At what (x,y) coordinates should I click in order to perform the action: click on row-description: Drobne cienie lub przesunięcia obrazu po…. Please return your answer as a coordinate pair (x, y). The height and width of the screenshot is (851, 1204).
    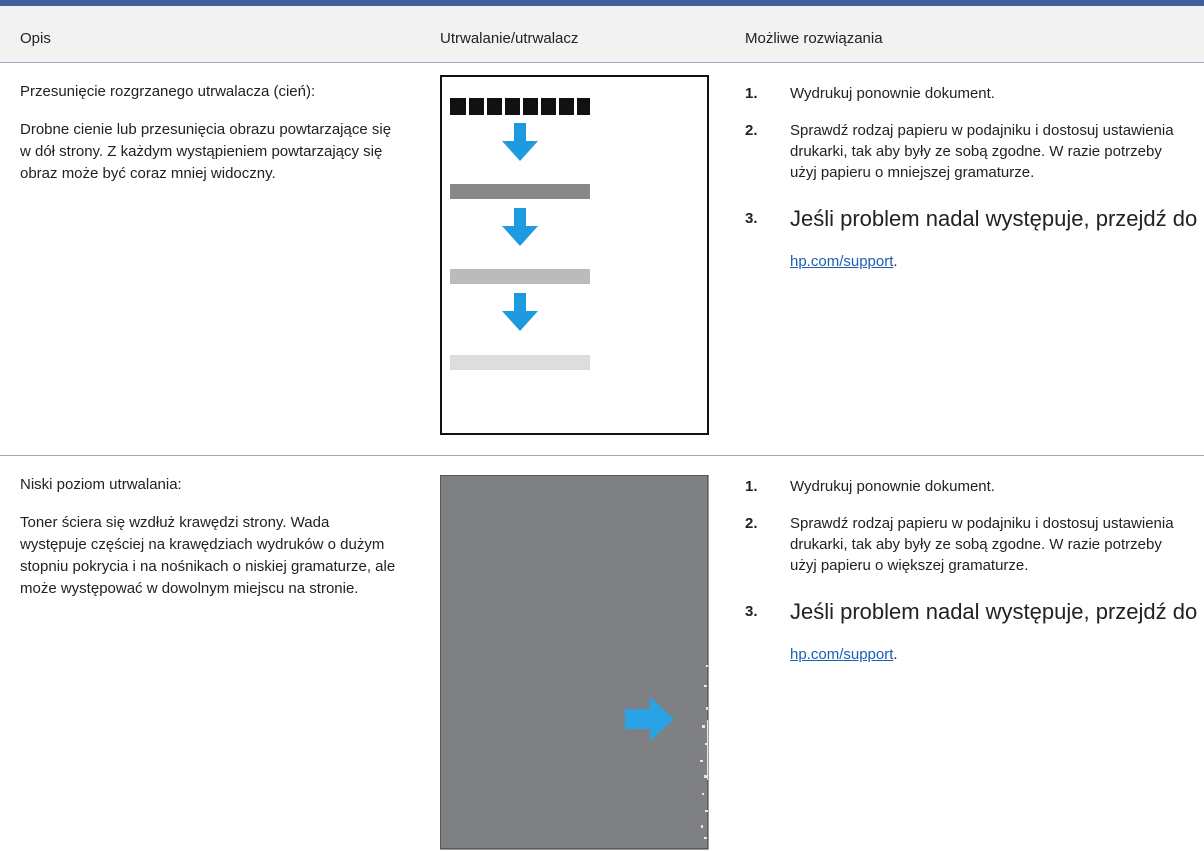
    Looking at the image, I should click on (206, 151).